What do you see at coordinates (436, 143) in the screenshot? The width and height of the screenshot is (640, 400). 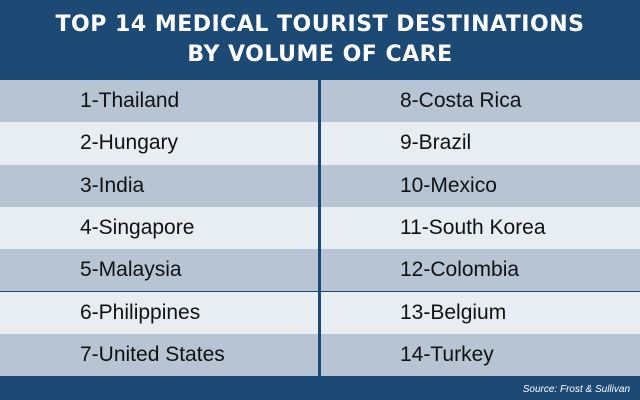 I see `destination-cell: 9-Brazil` at bounding box center [436, 143].